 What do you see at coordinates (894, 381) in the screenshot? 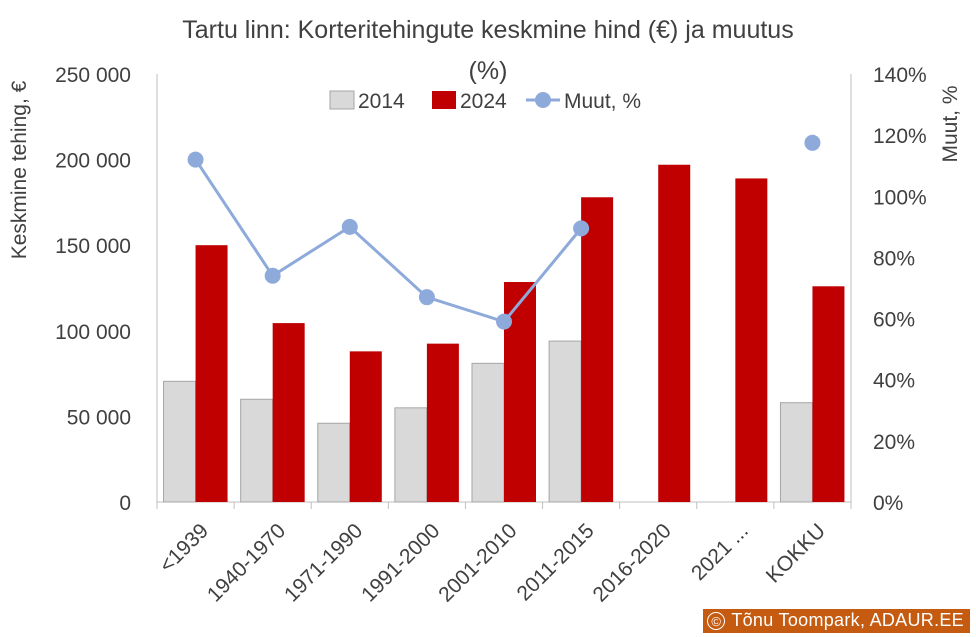
I see `y2-tick-label: 40%` at bounding box center [894, 381].